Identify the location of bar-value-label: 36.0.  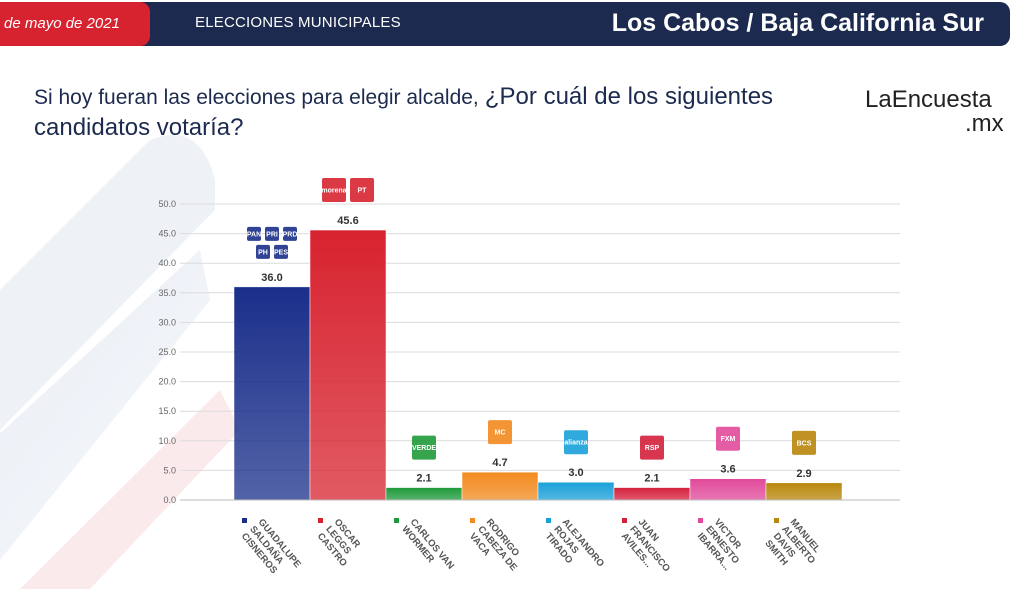
(271, 278).